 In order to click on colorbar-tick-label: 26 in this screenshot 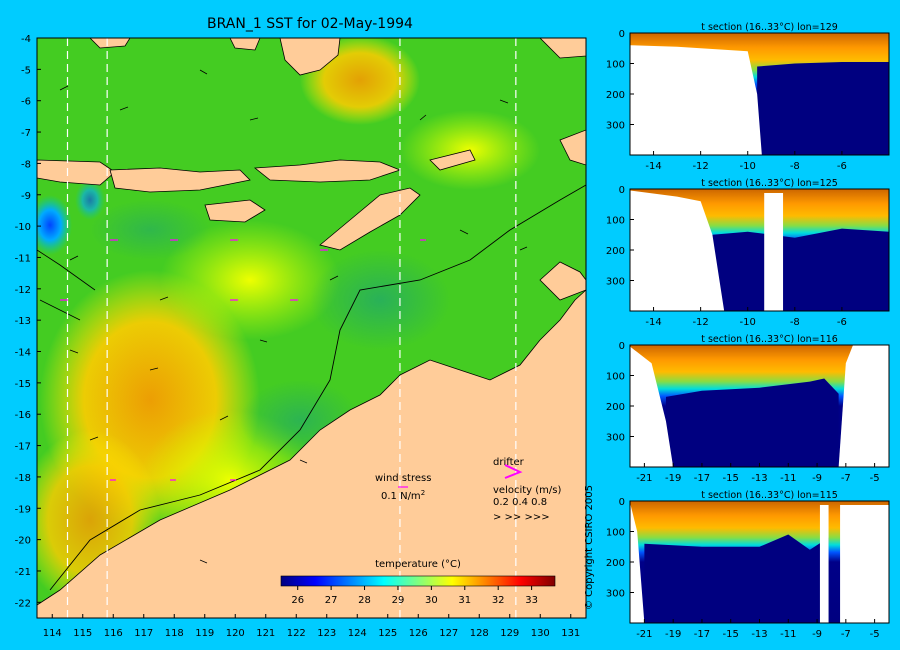, I will do `click(297, 600)`.